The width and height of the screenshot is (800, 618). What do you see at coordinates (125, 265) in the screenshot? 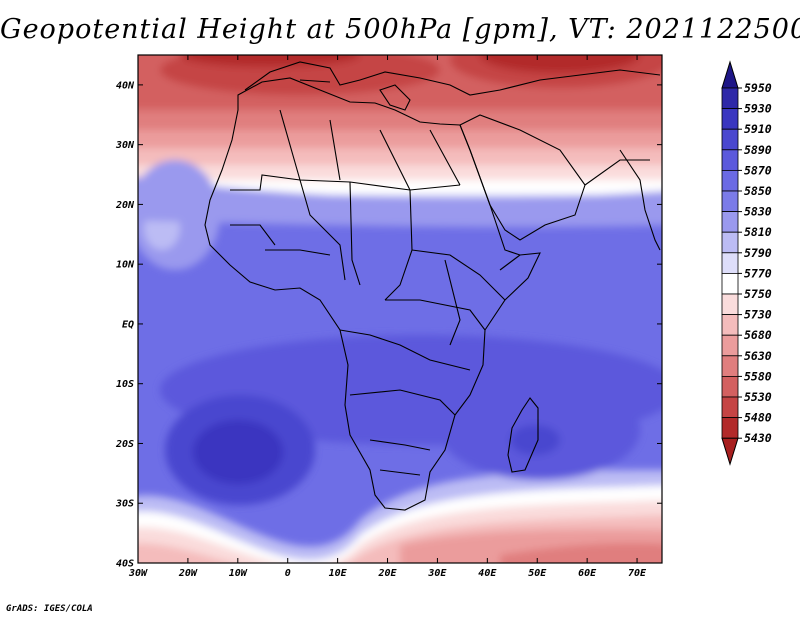
I see `lat-label: 10N` at bounding box center [125, 265].